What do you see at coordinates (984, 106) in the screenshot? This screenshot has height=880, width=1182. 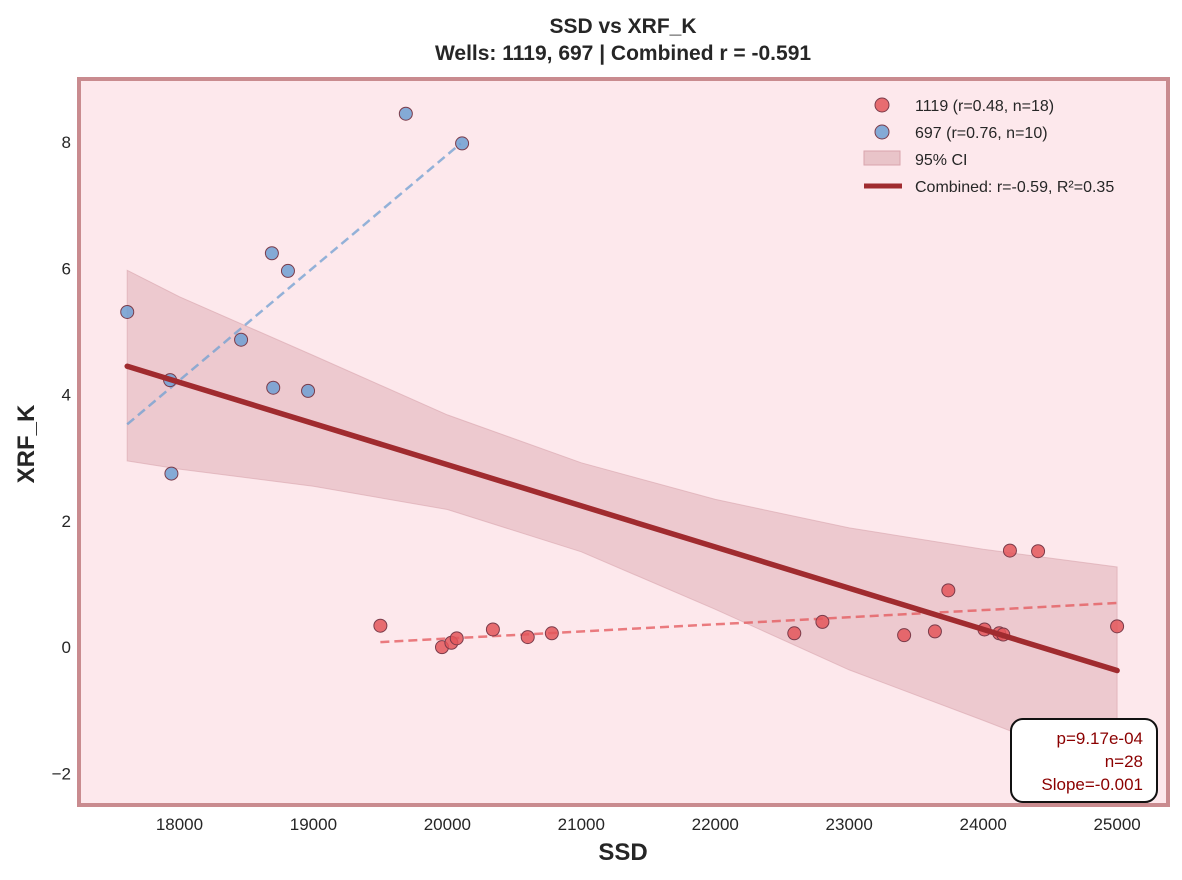 I see `legend-label-1119: 1119 (r=0.48, n=18)` at bounding box center [984, 106].